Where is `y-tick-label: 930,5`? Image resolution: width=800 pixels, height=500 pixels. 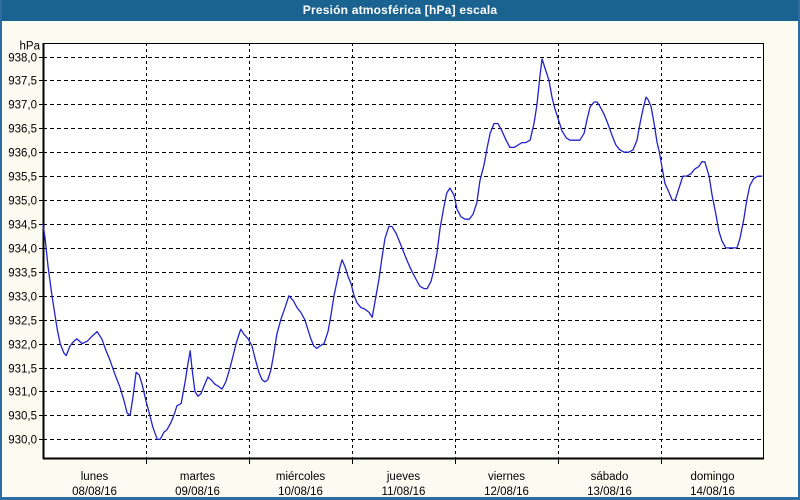 y-tick-label: 930,5 is located at coordinates (22, 417).